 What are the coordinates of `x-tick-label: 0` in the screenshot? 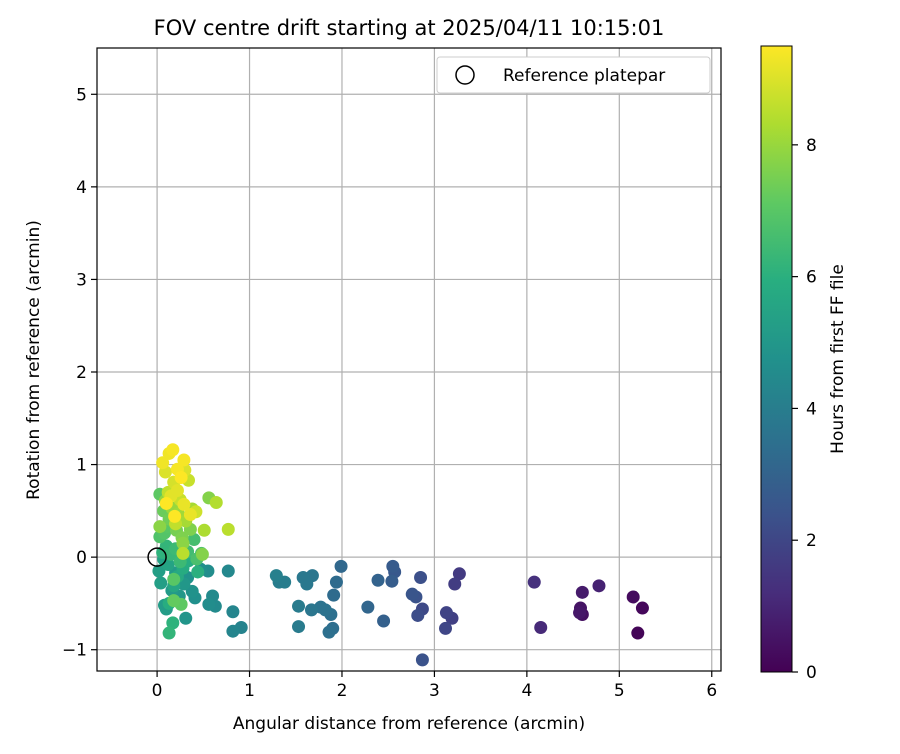 It's located at (157, 691).